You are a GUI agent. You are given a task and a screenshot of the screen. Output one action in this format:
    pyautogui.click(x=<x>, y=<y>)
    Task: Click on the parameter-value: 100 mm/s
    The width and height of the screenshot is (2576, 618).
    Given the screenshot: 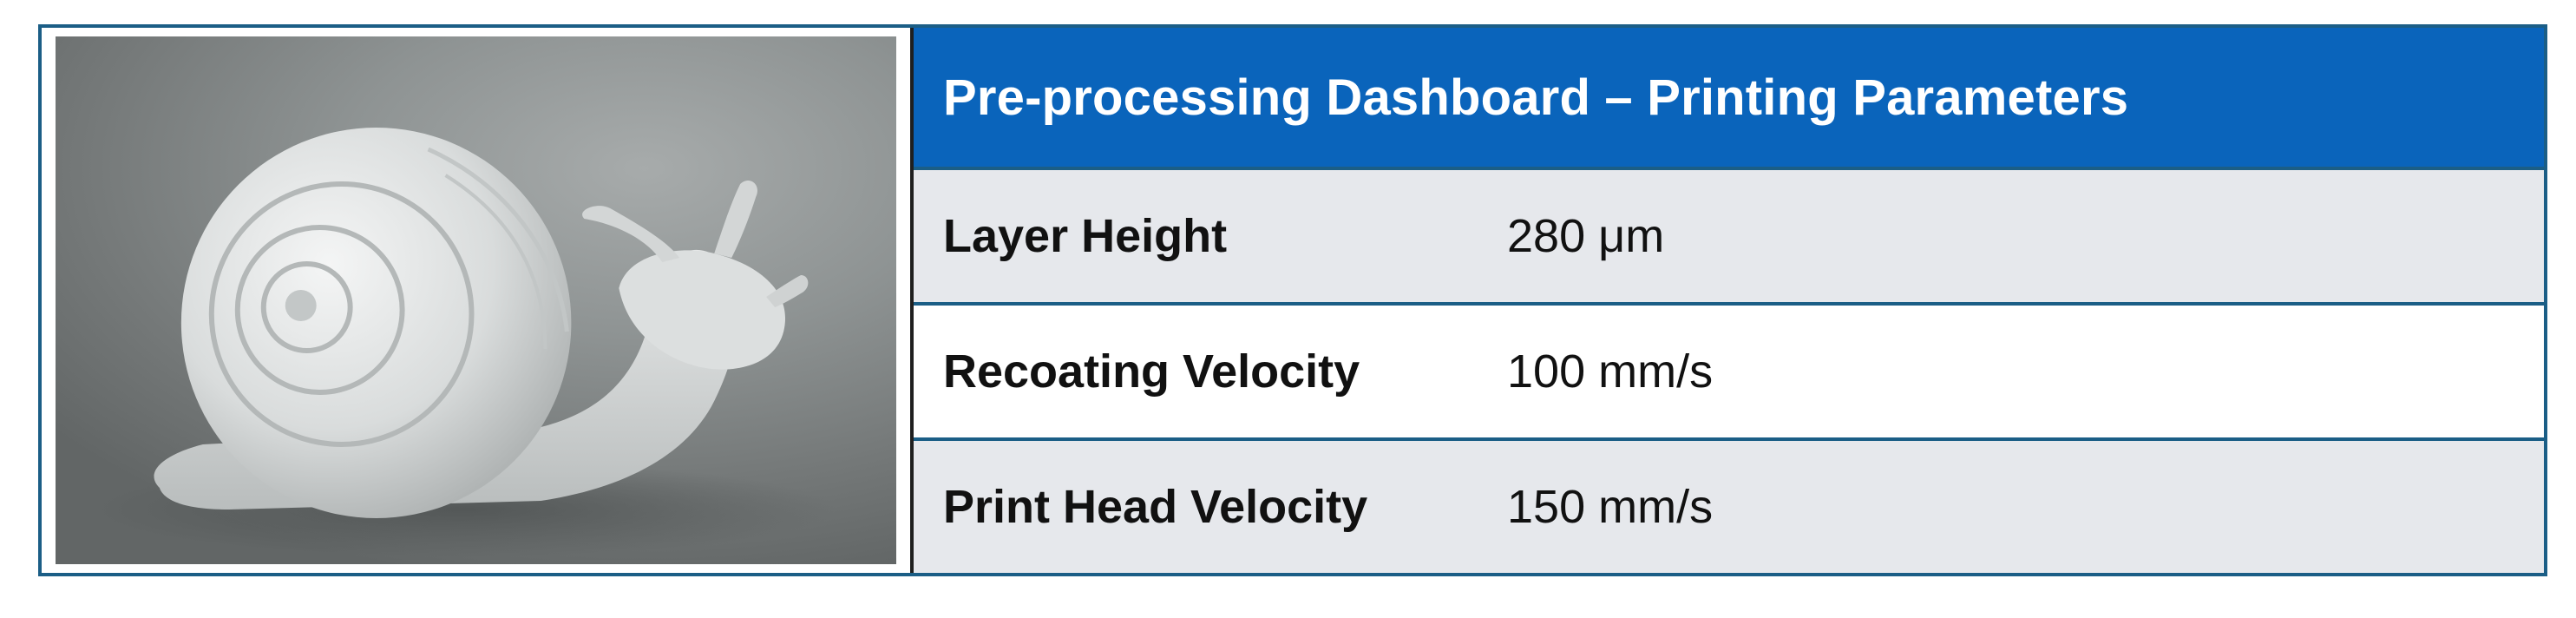 What is the action you would take?
    pyautogui.click(x=1610, y=371)
    